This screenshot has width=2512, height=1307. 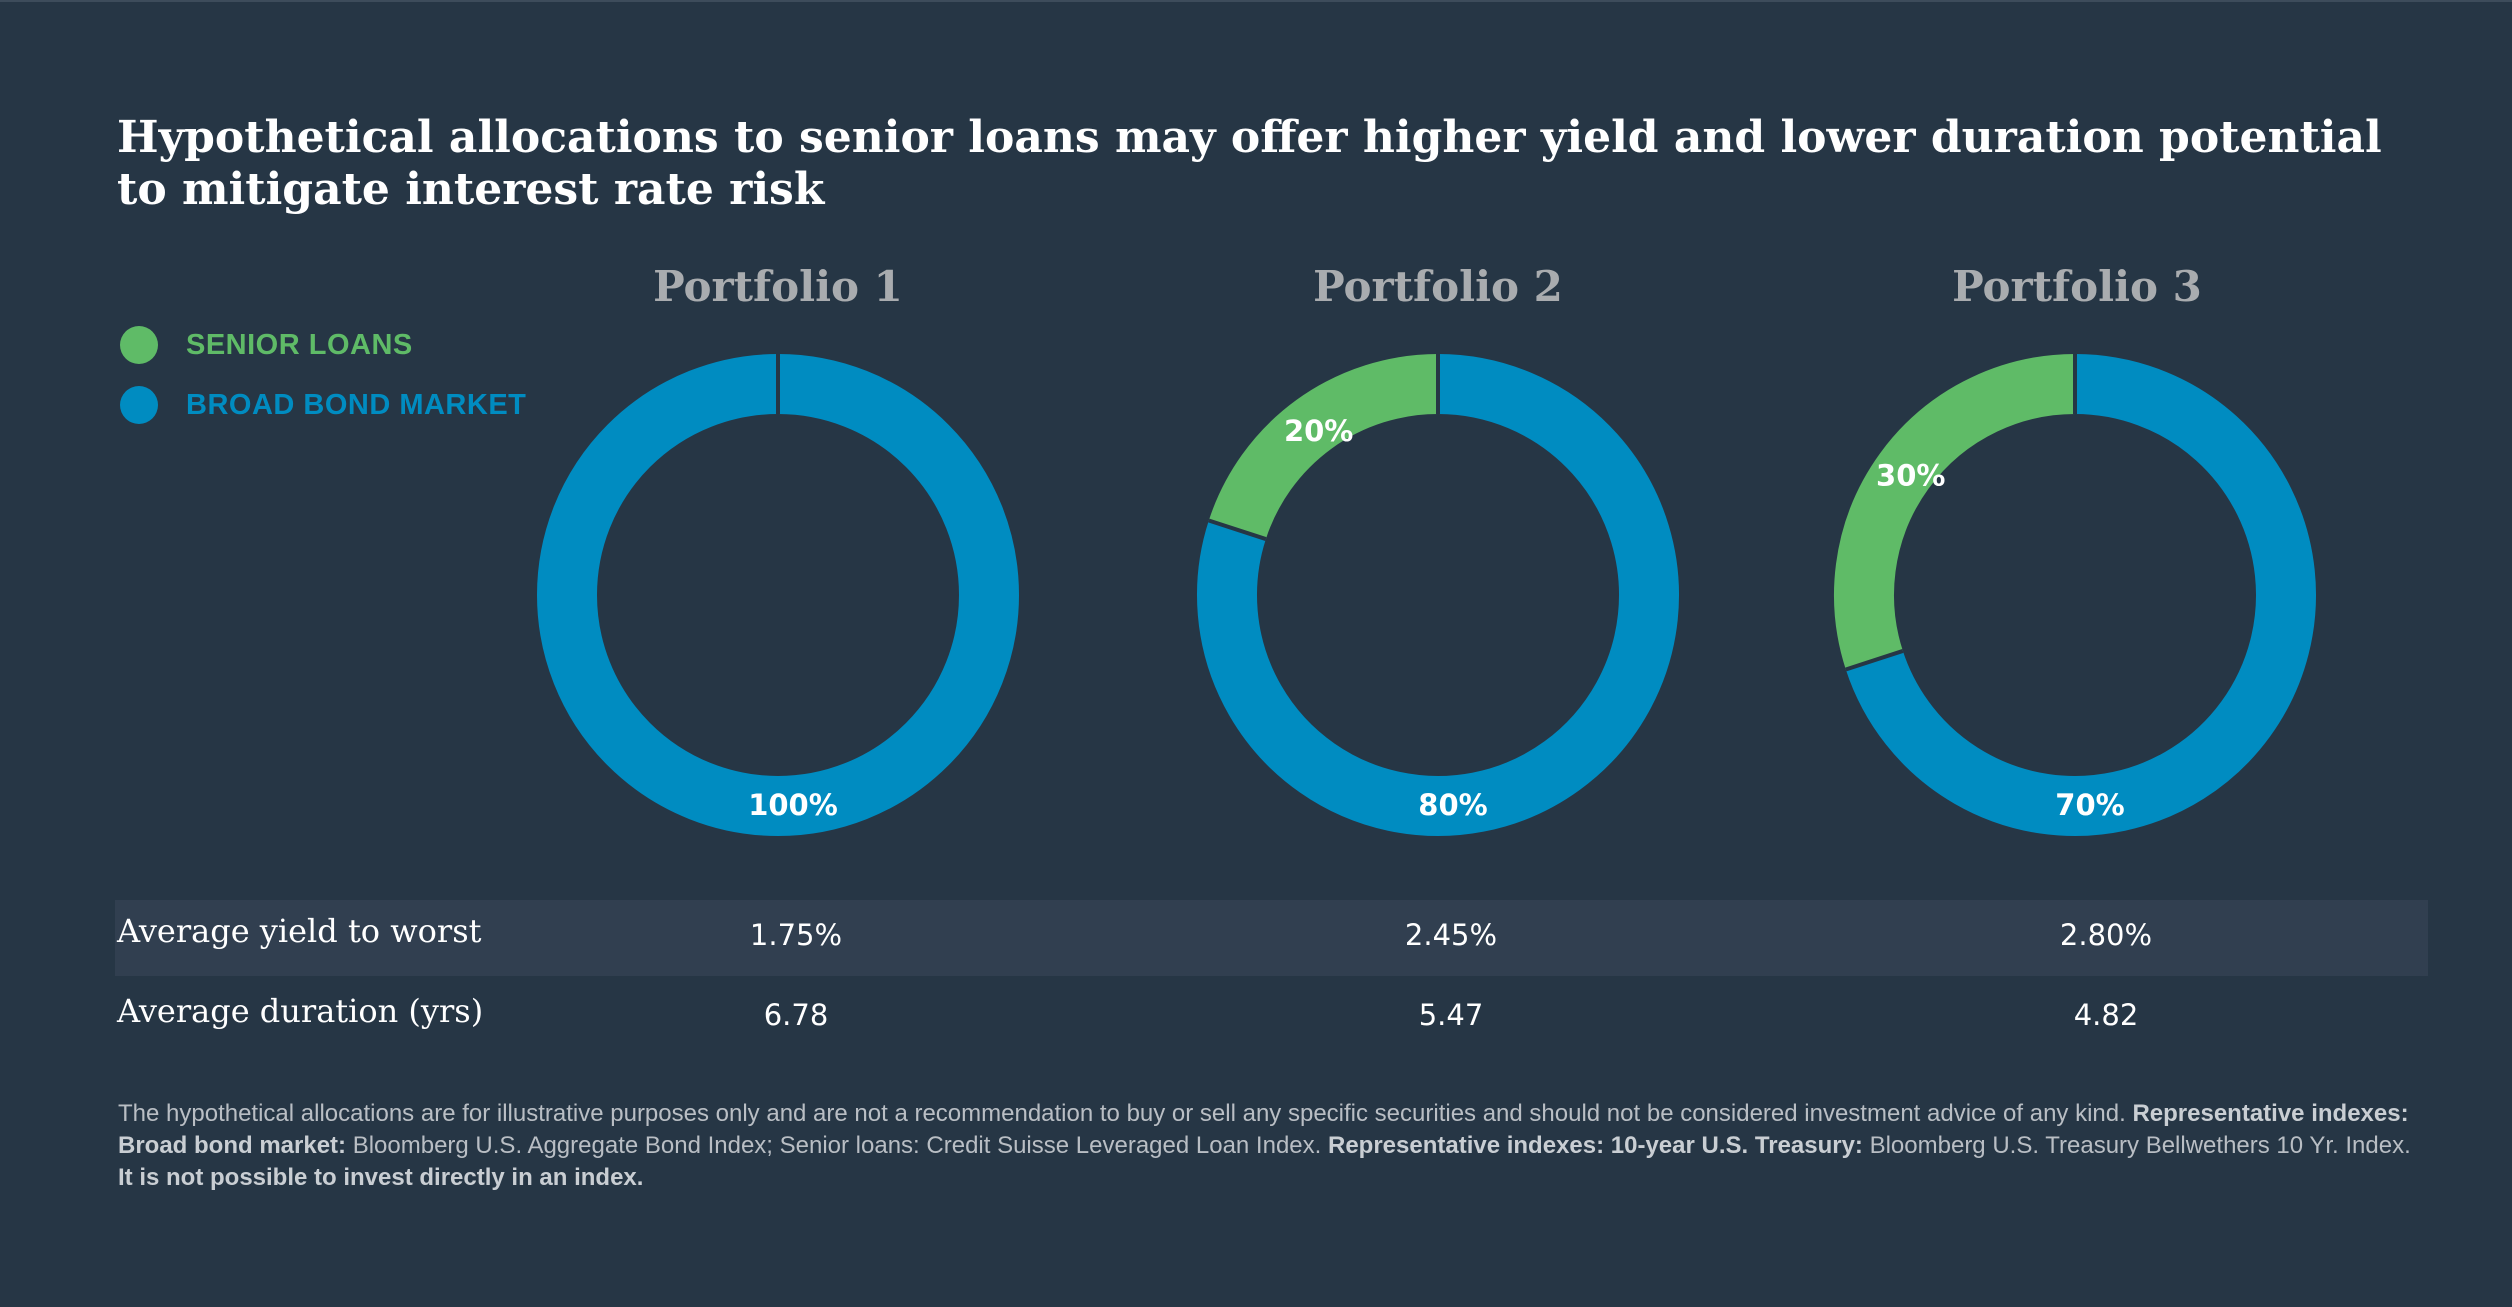 I want to click on legend-dot-broad-bond-market-icon, so click(x=139, y=405).